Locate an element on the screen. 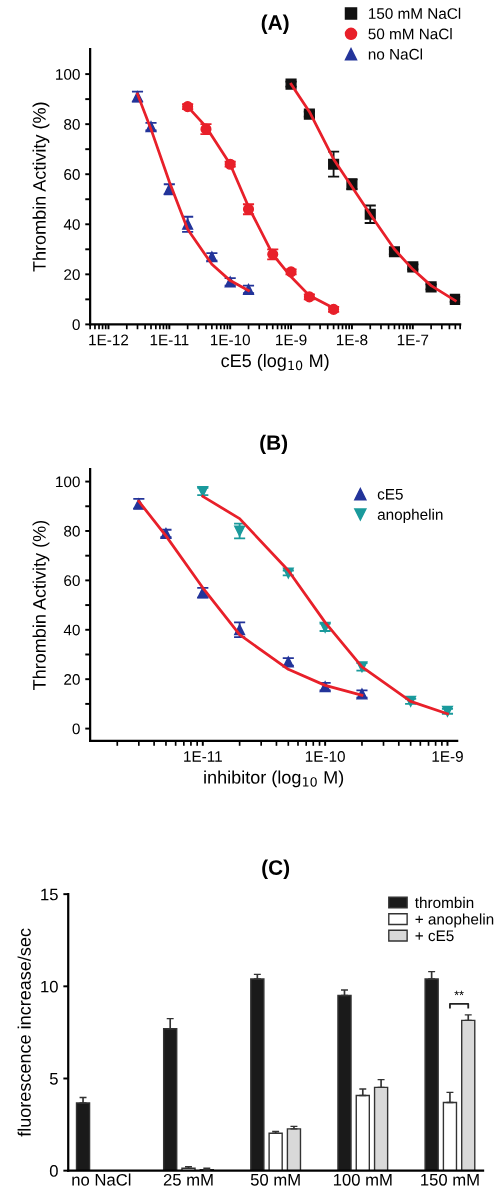  x-tick-label: 25 mM is located at coordinates (188, 1179).